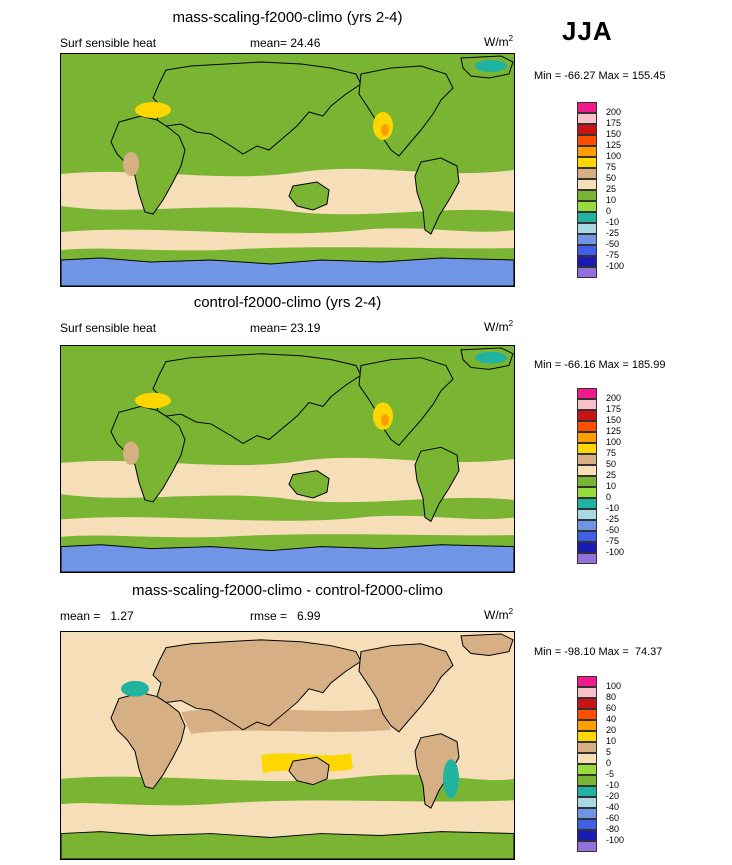 This screenshot has height=865, width=732. I want to click on panel-left-label: Surf sensible heat, so click(108, 43).